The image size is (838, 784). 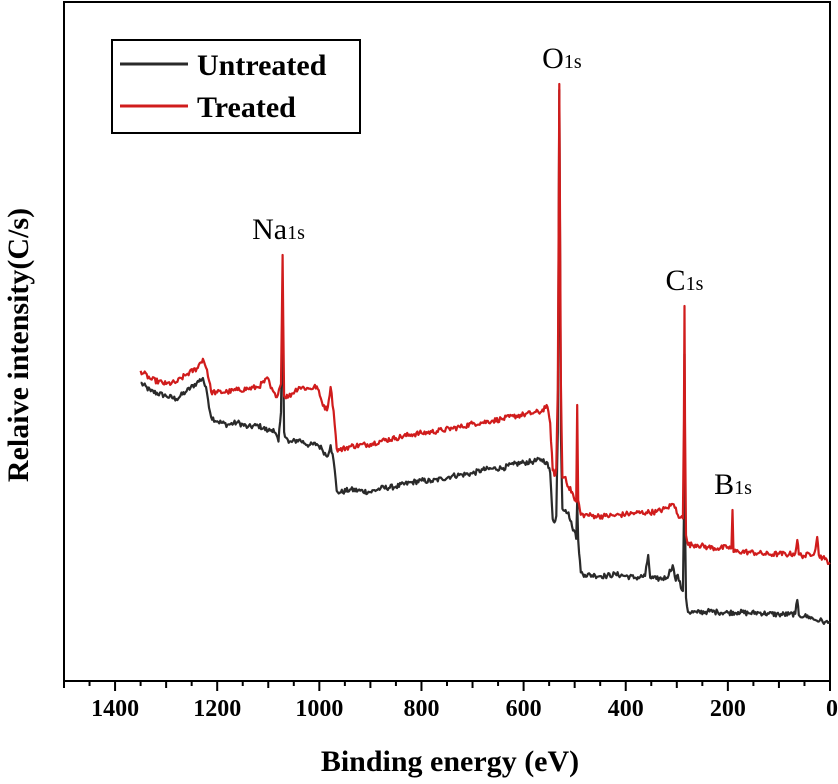 What do you see at coordinates (524, 709) in the screenshot?
I see `x-tick-label: 600` at bounding box center [524, 709].